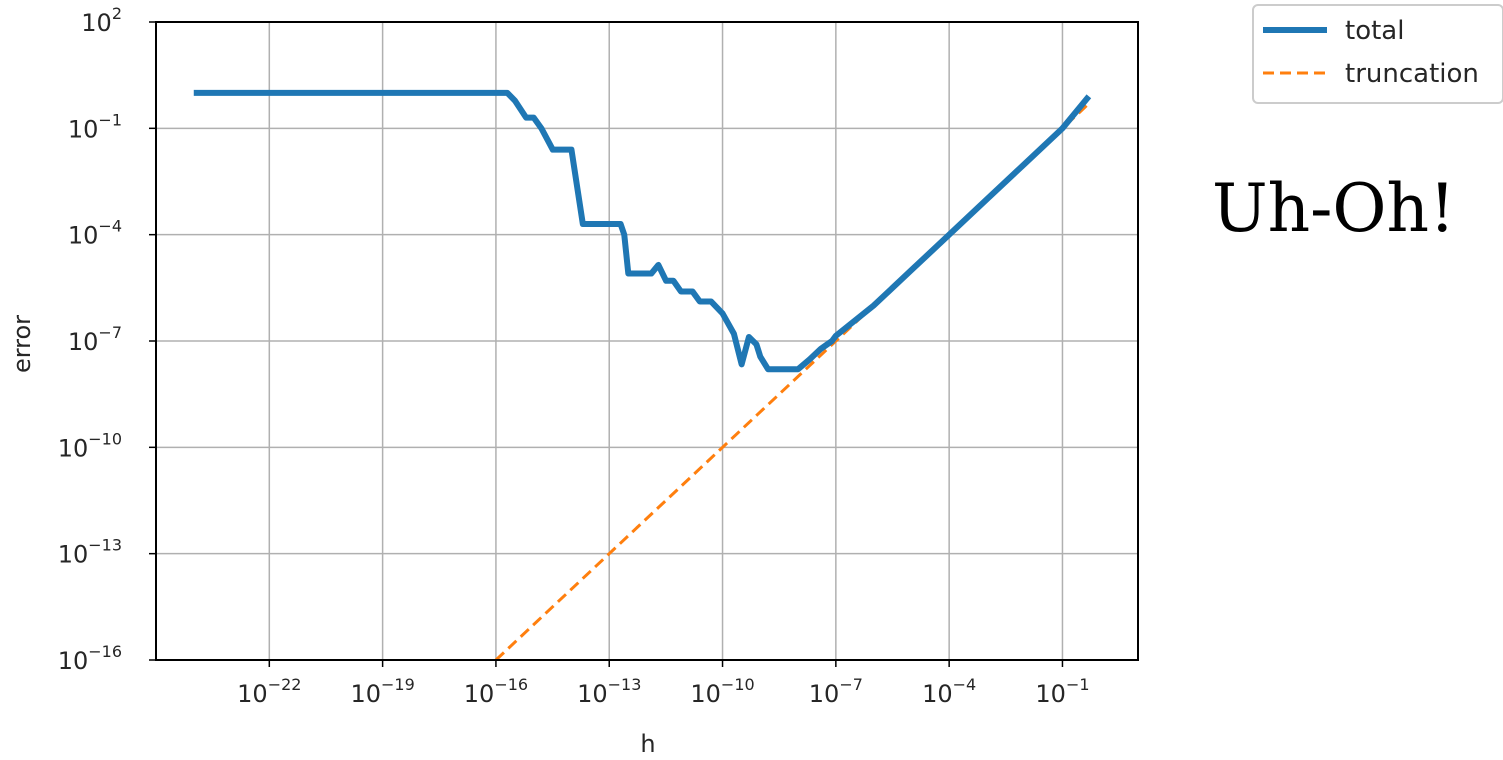 This screenshot has width=1503, height=760. Describe the element at coordinates (625, 684) in the screenshot. I see `x-tick-exponent: −13` at that location.